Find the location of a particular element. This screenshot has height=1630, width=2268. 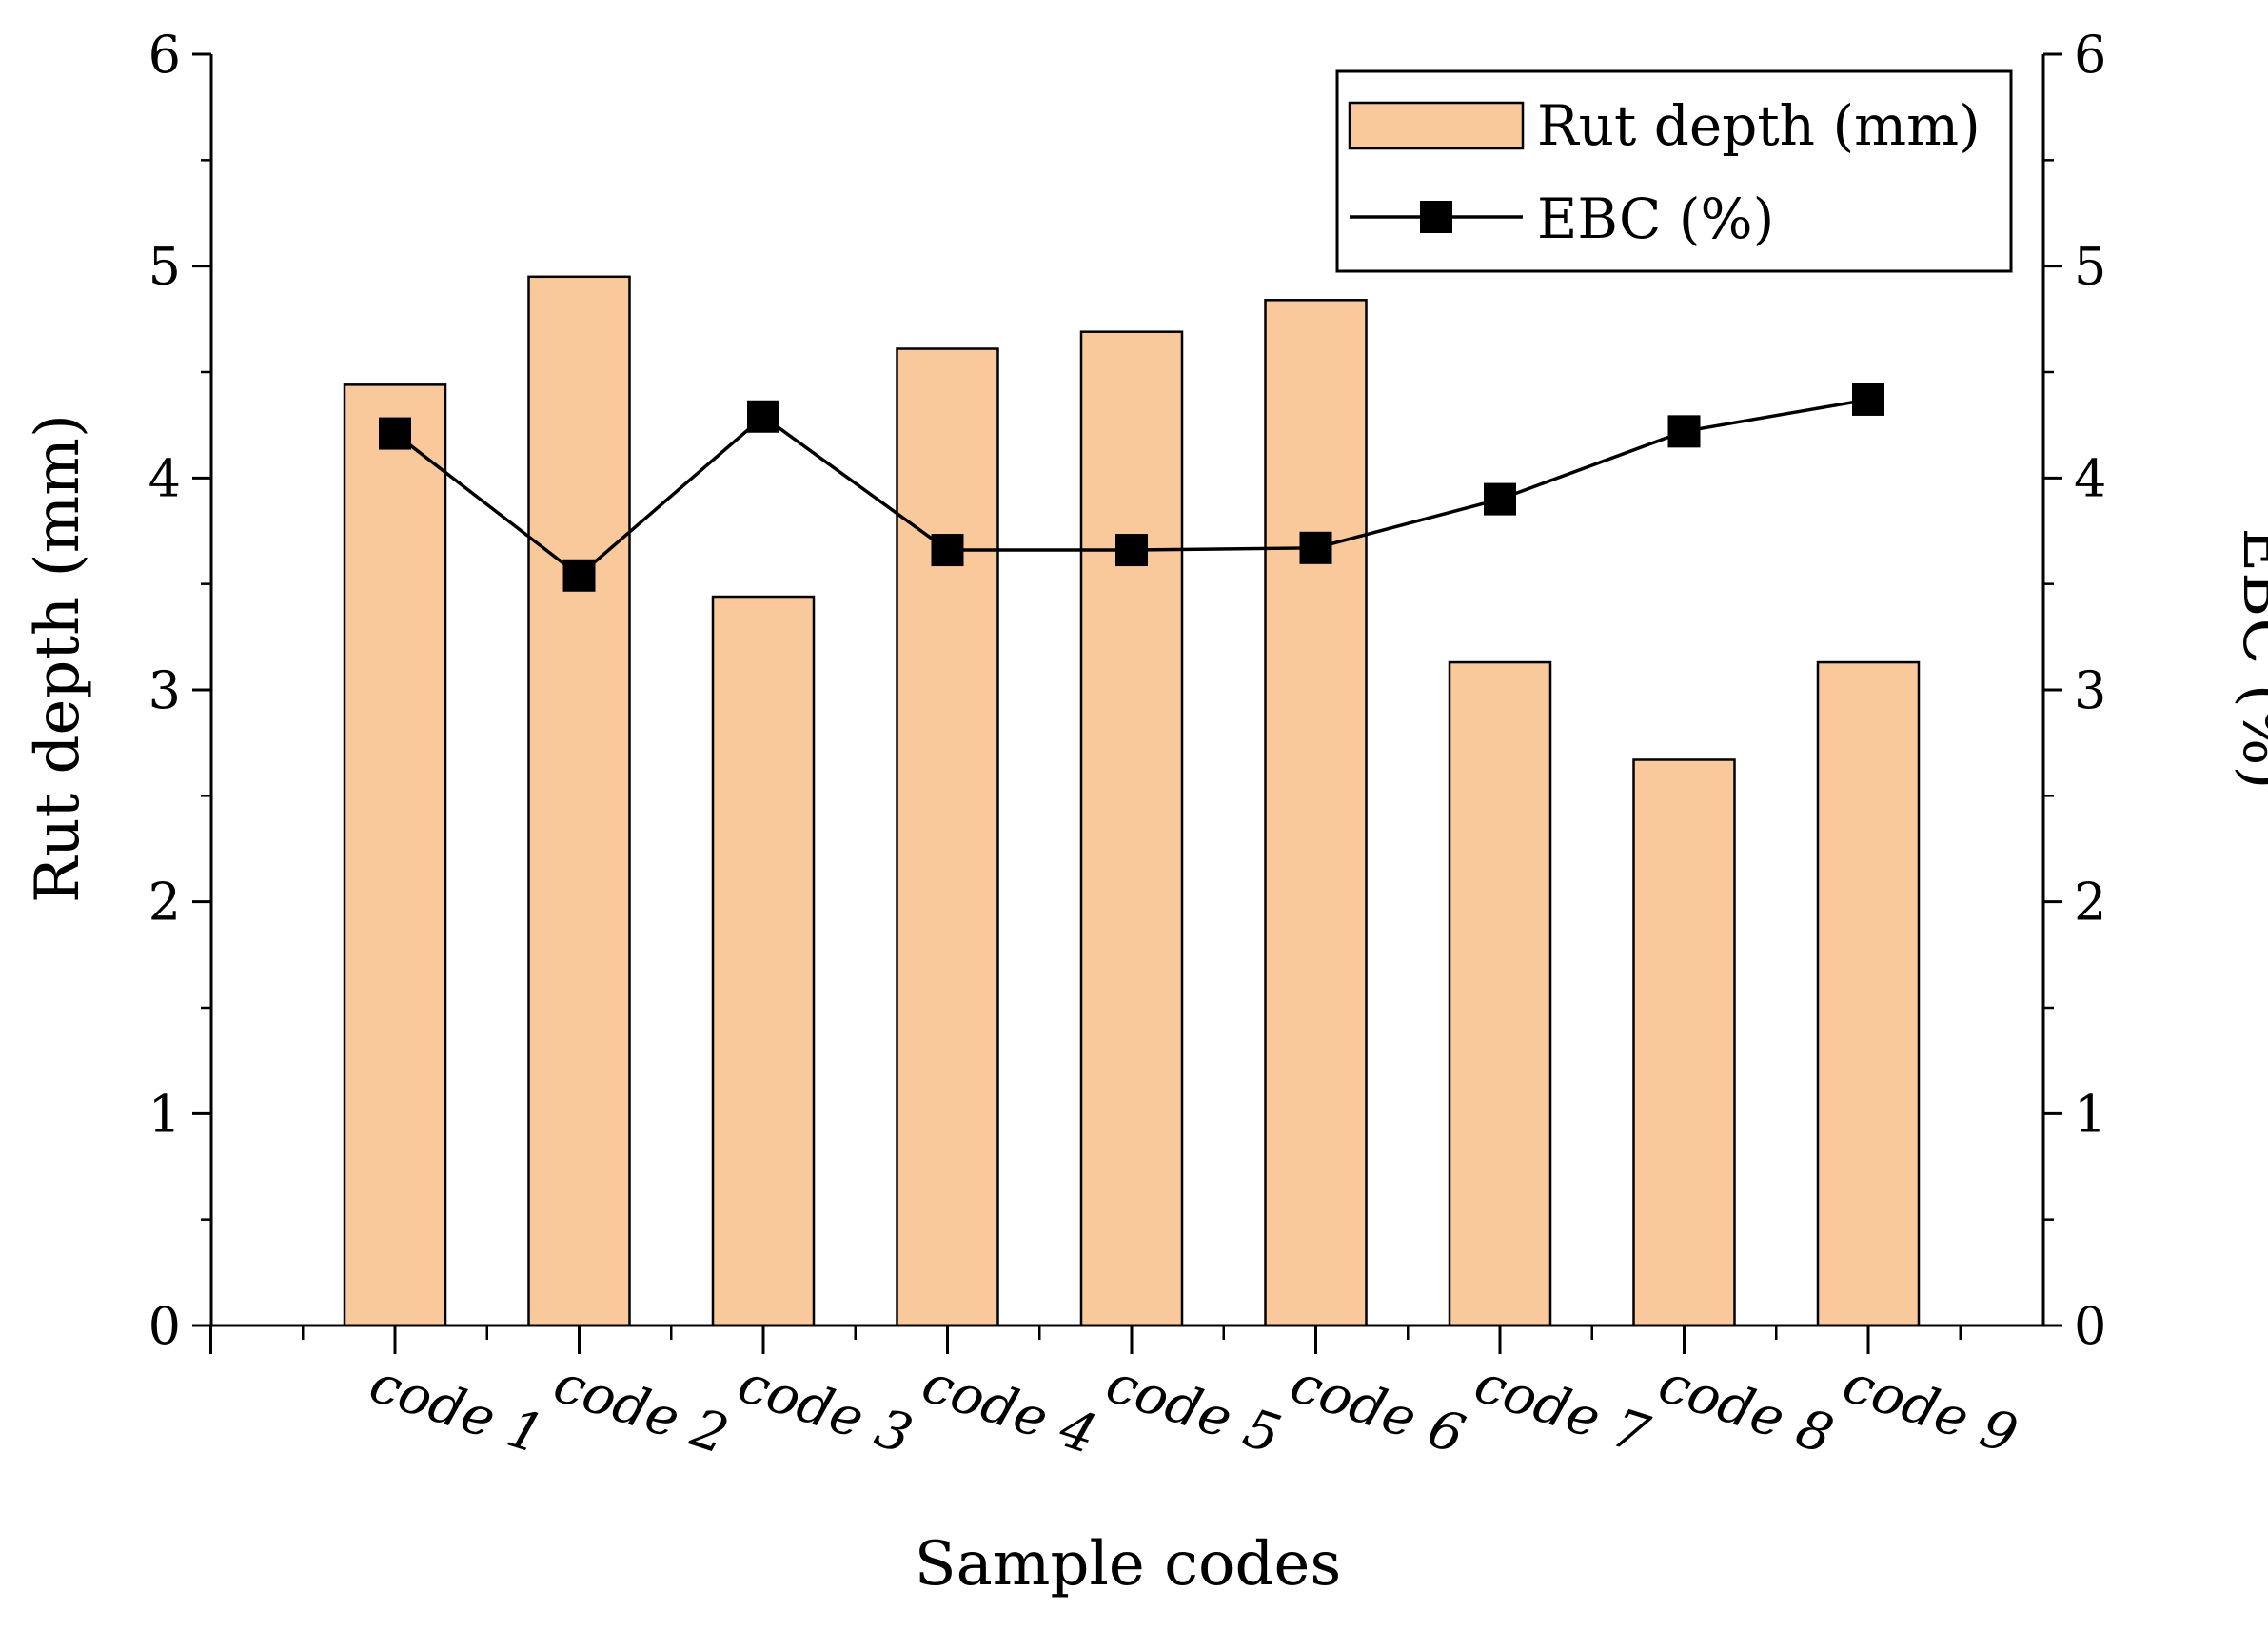

y-tick-label-left-0: 0 is located at coordinates (164, 1326).